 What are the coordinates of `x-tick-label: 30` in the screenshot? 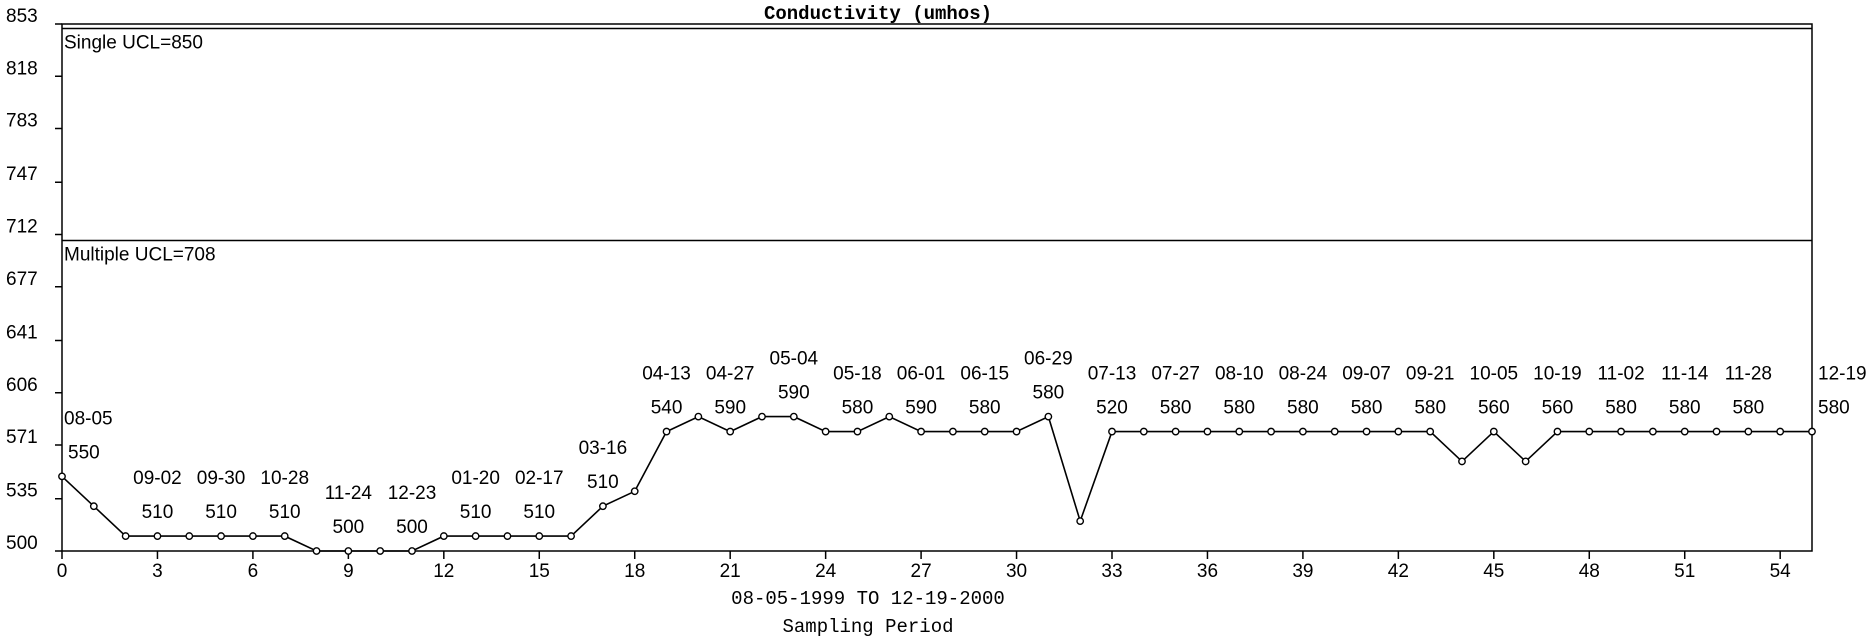 It's located at (1016, 571).